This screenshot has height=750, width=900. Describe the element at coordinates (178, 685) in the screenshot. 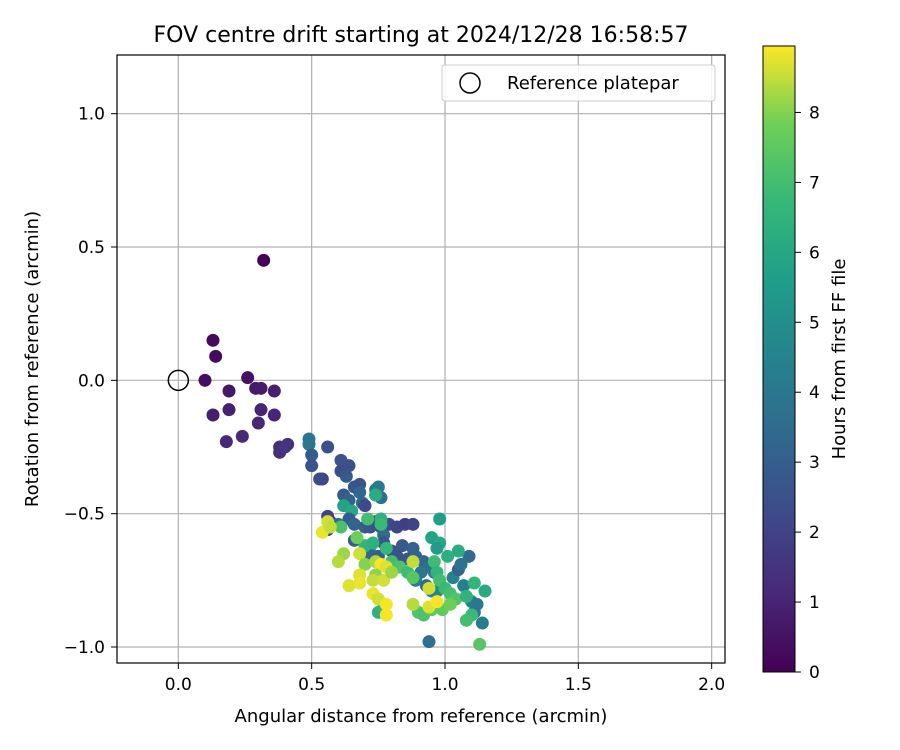

I see `x-tick-label: 0.0` at that location.